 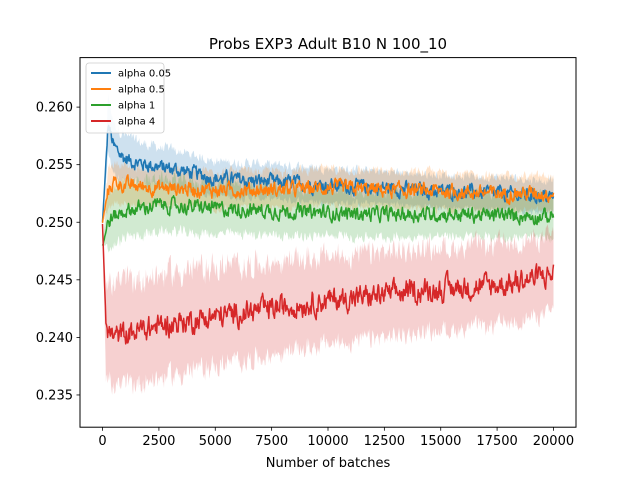 I want to click on x-tick-label: 10000, so click(x=327, y=441).